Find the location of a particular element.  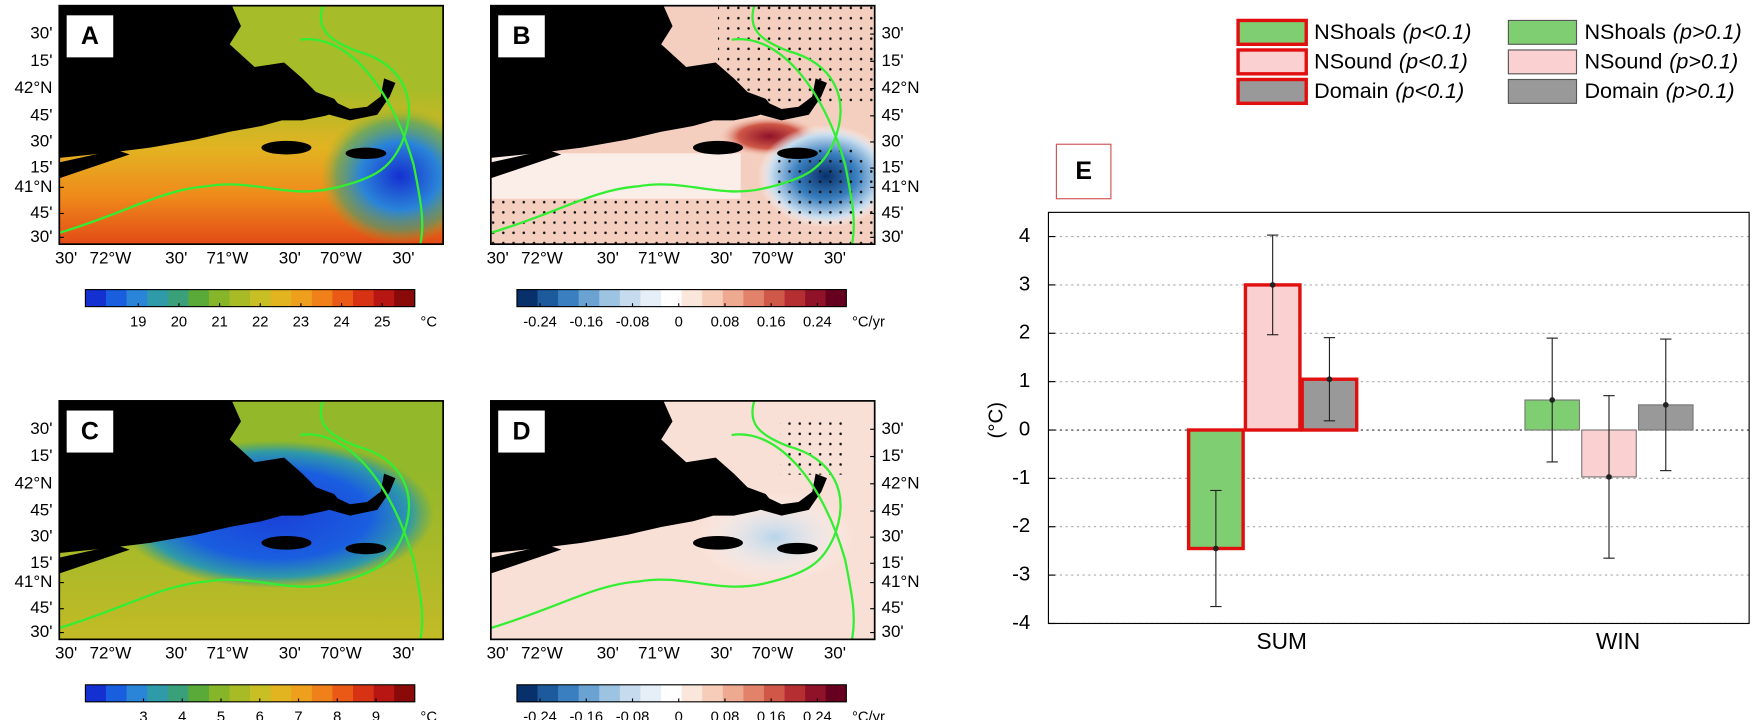

legend-series-name: NSound is located at coordinates (1353, 60).